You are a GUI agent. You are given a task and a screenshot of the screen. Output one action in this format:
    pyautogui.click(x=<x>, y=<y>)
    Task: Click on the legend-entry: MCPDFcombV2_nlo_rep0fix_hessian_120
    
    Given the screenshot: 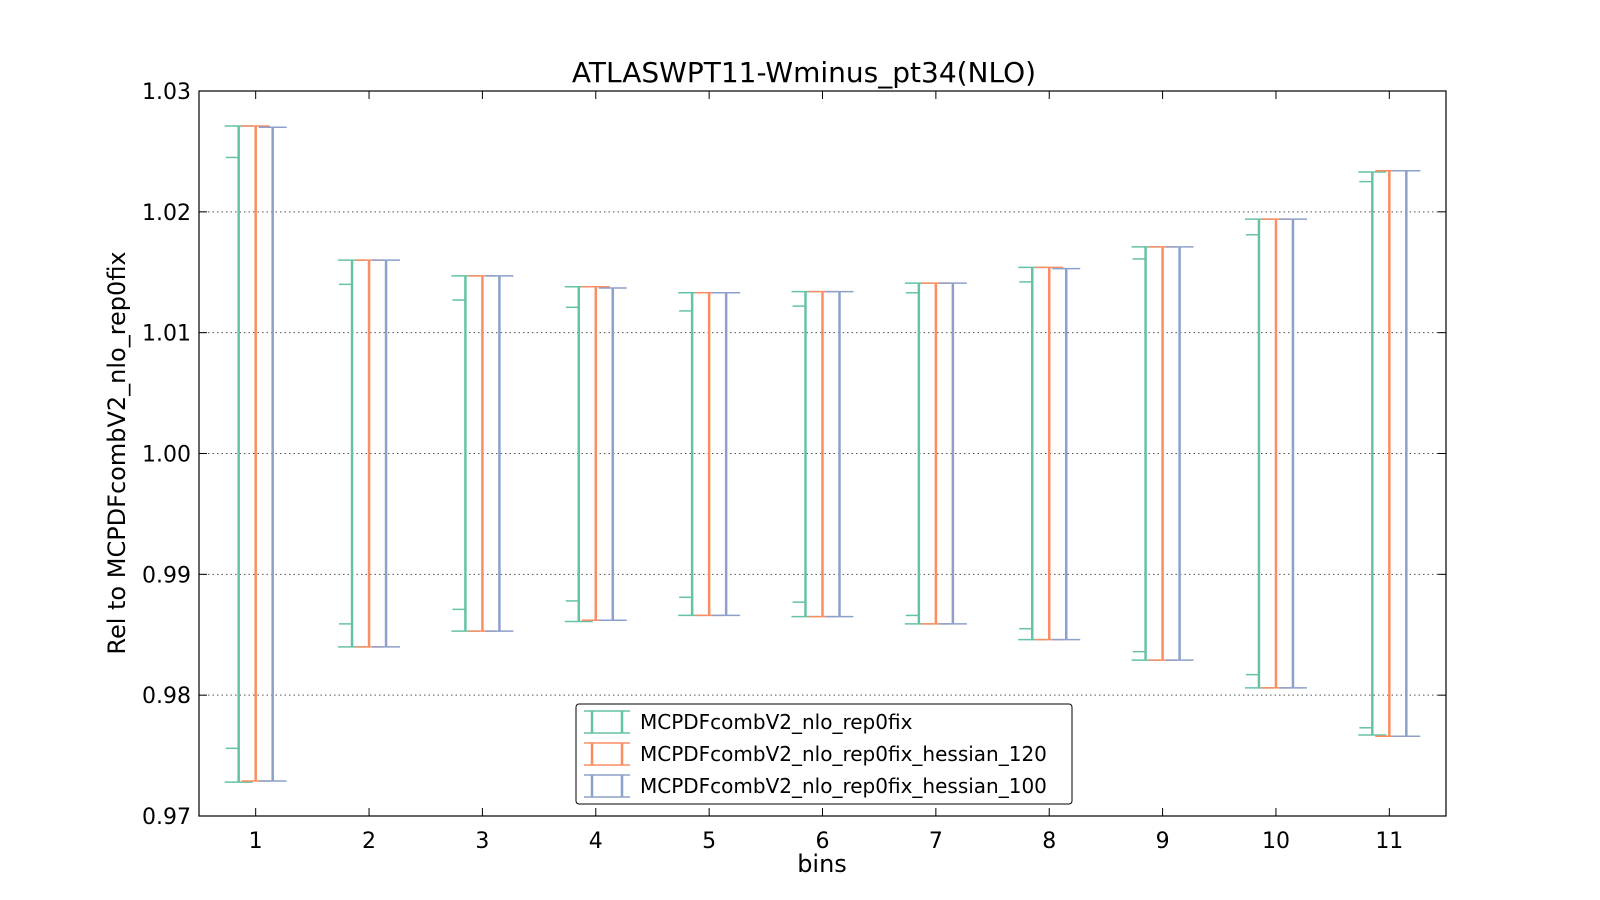 What is the action you would take?
    pyautogui.click(x=815, y=754)
    